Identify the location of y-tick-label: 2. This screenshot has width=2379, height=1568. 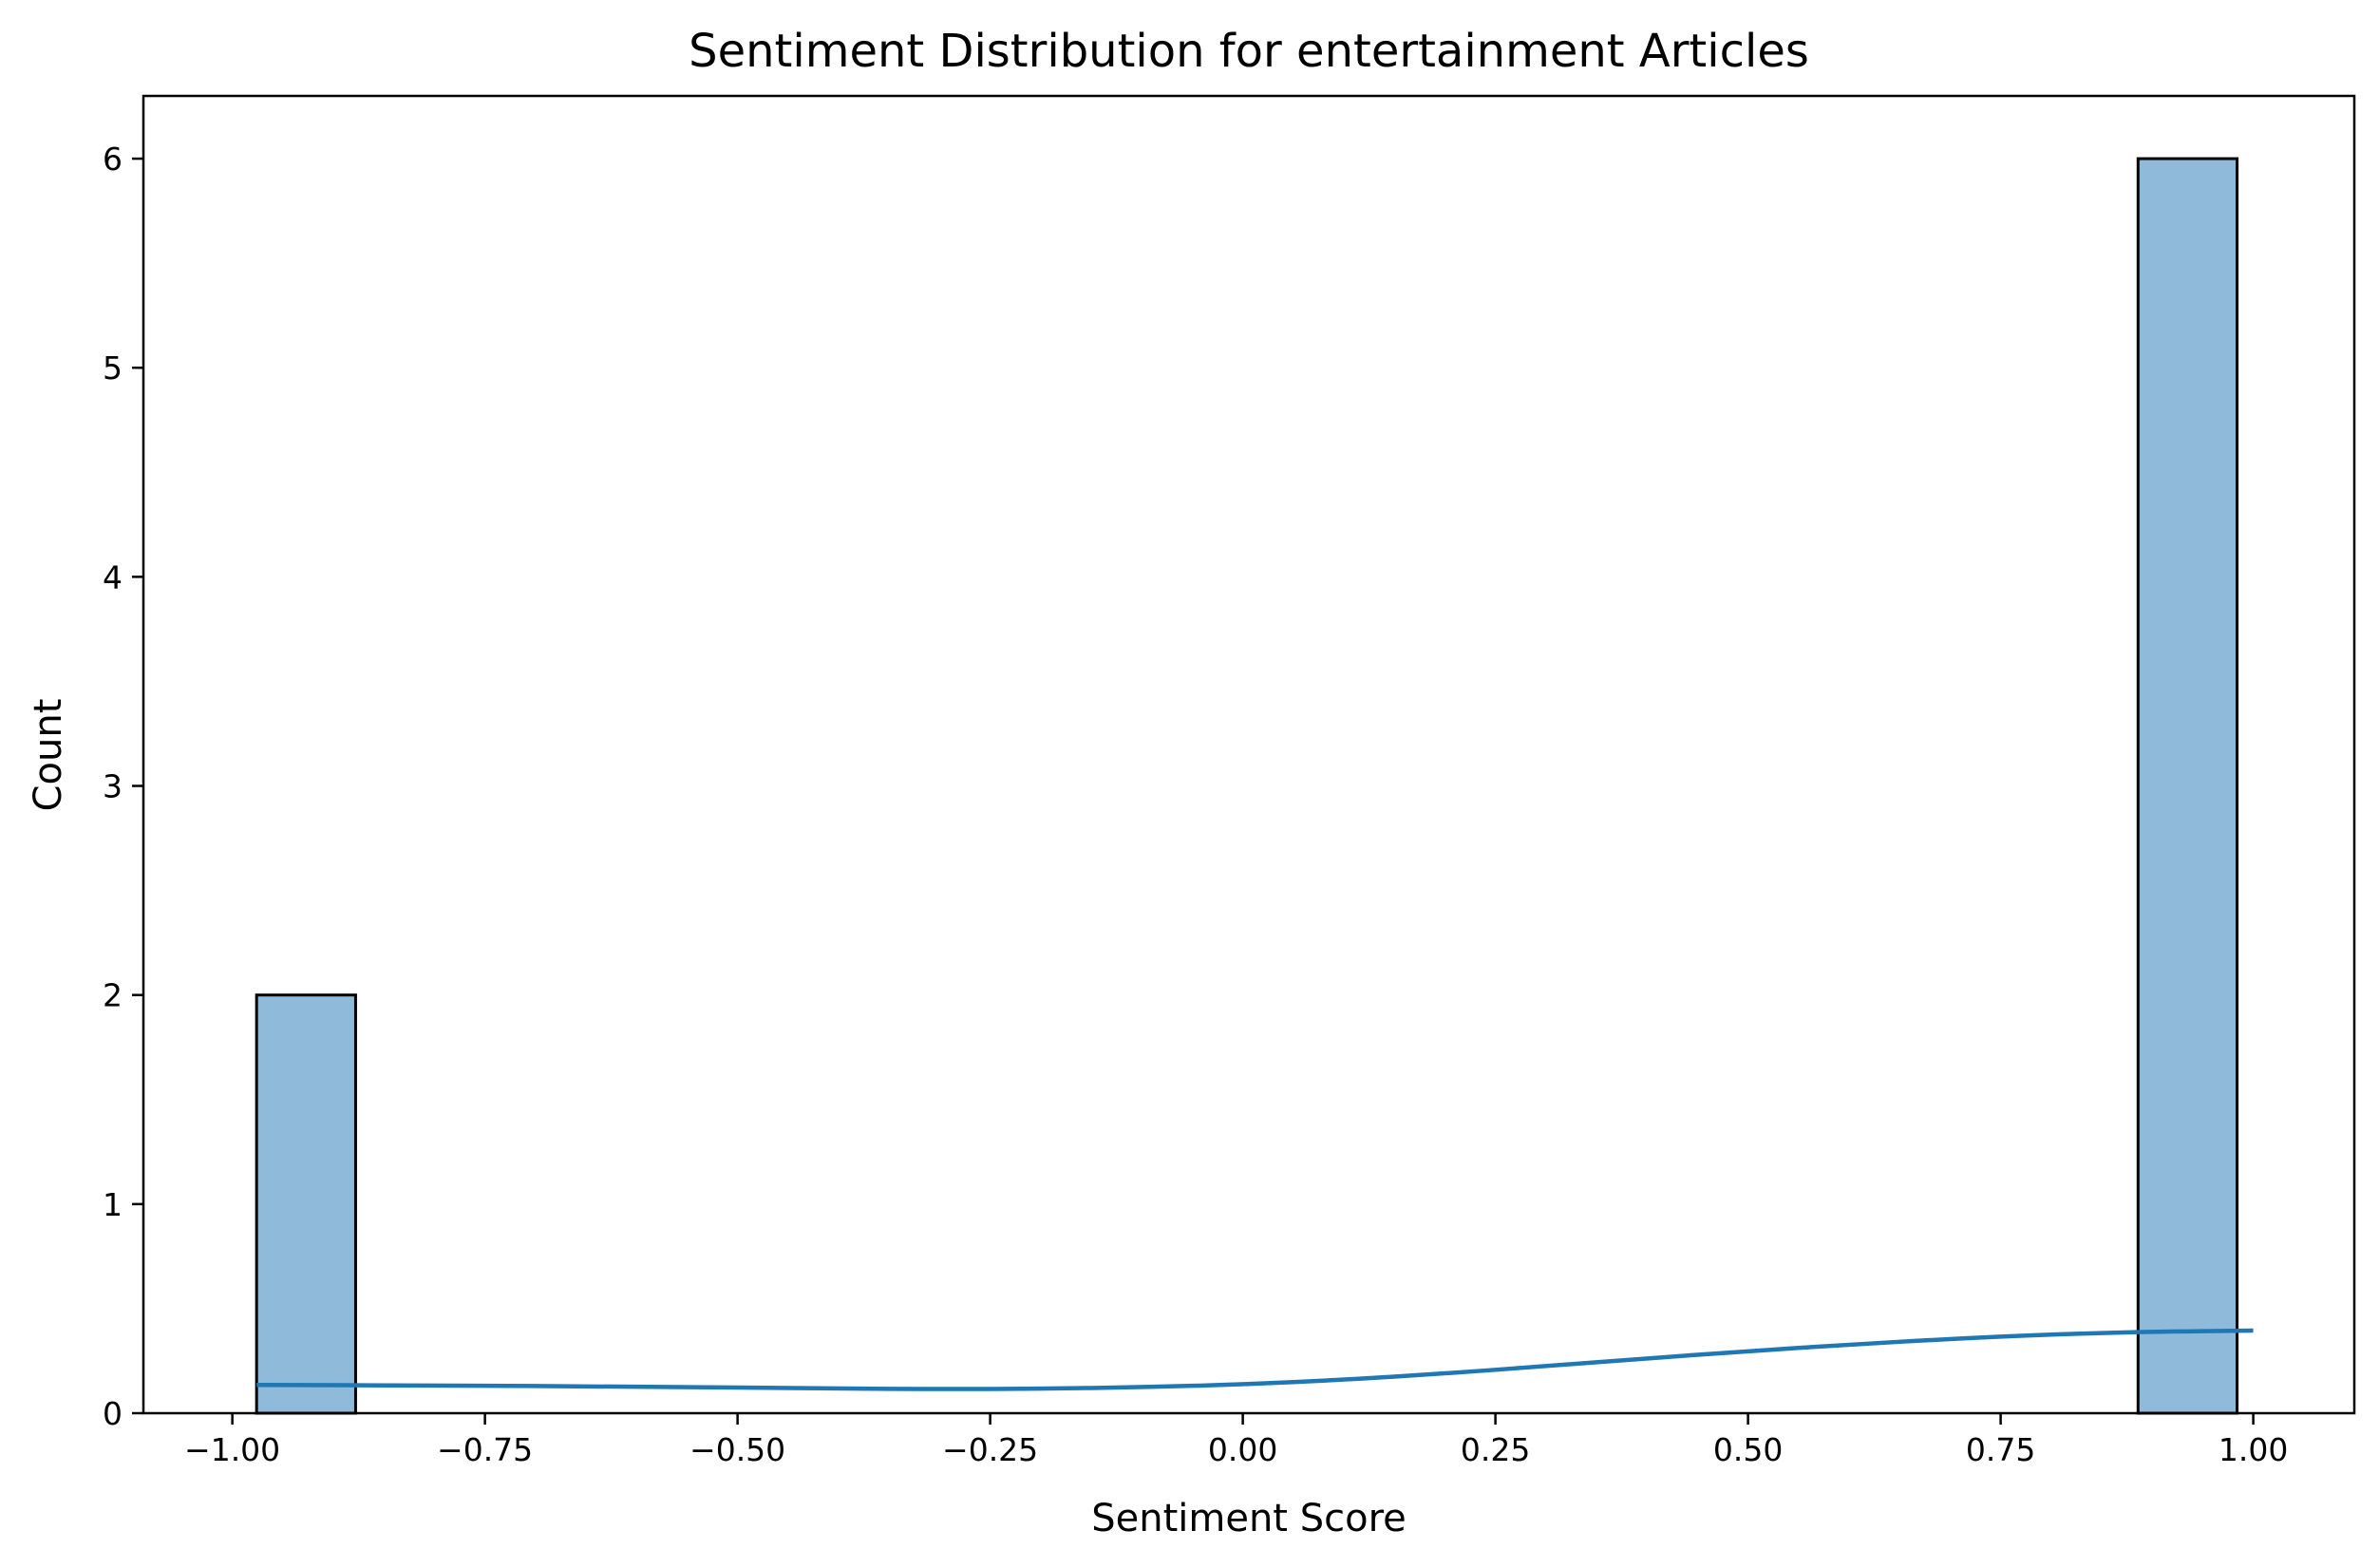
(113, 995).